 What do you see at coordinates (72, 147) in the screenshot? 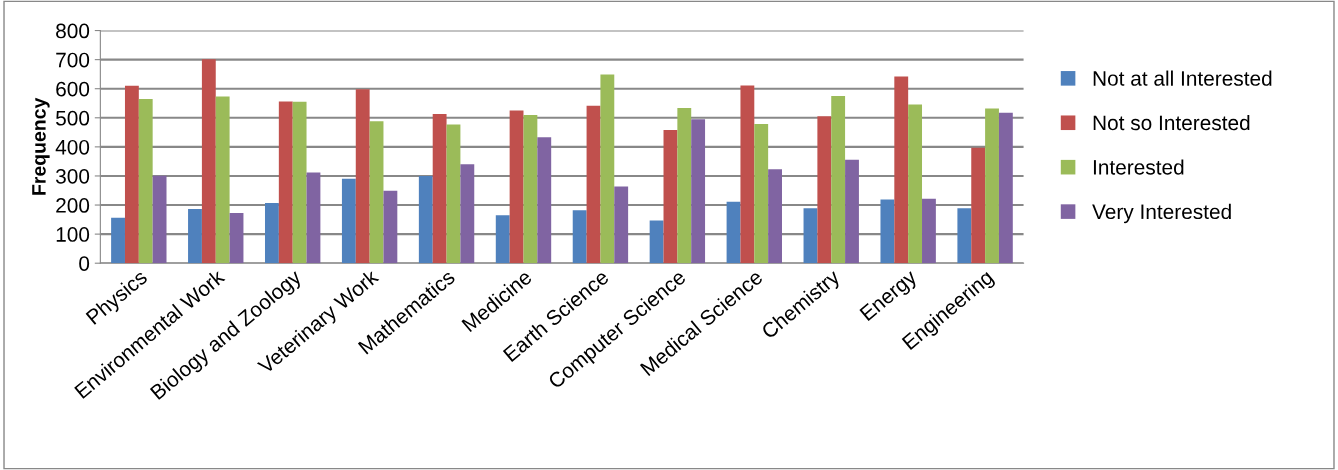
I see `y-tick-label: 400` at bounding box center [72, 147].